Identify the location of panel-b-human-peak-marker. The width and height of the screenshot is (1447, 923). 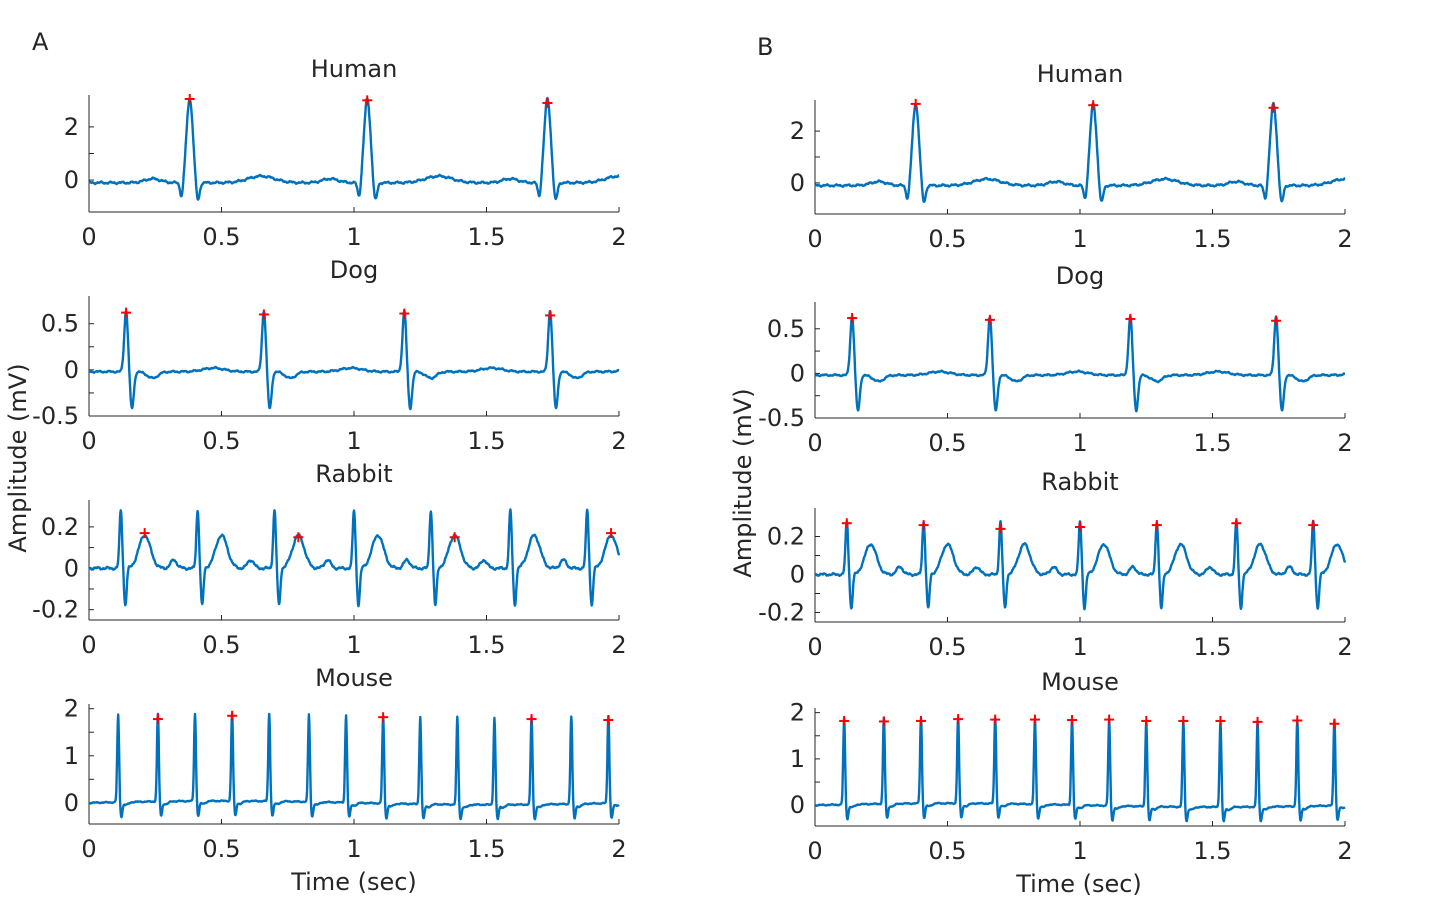
(915, 103).